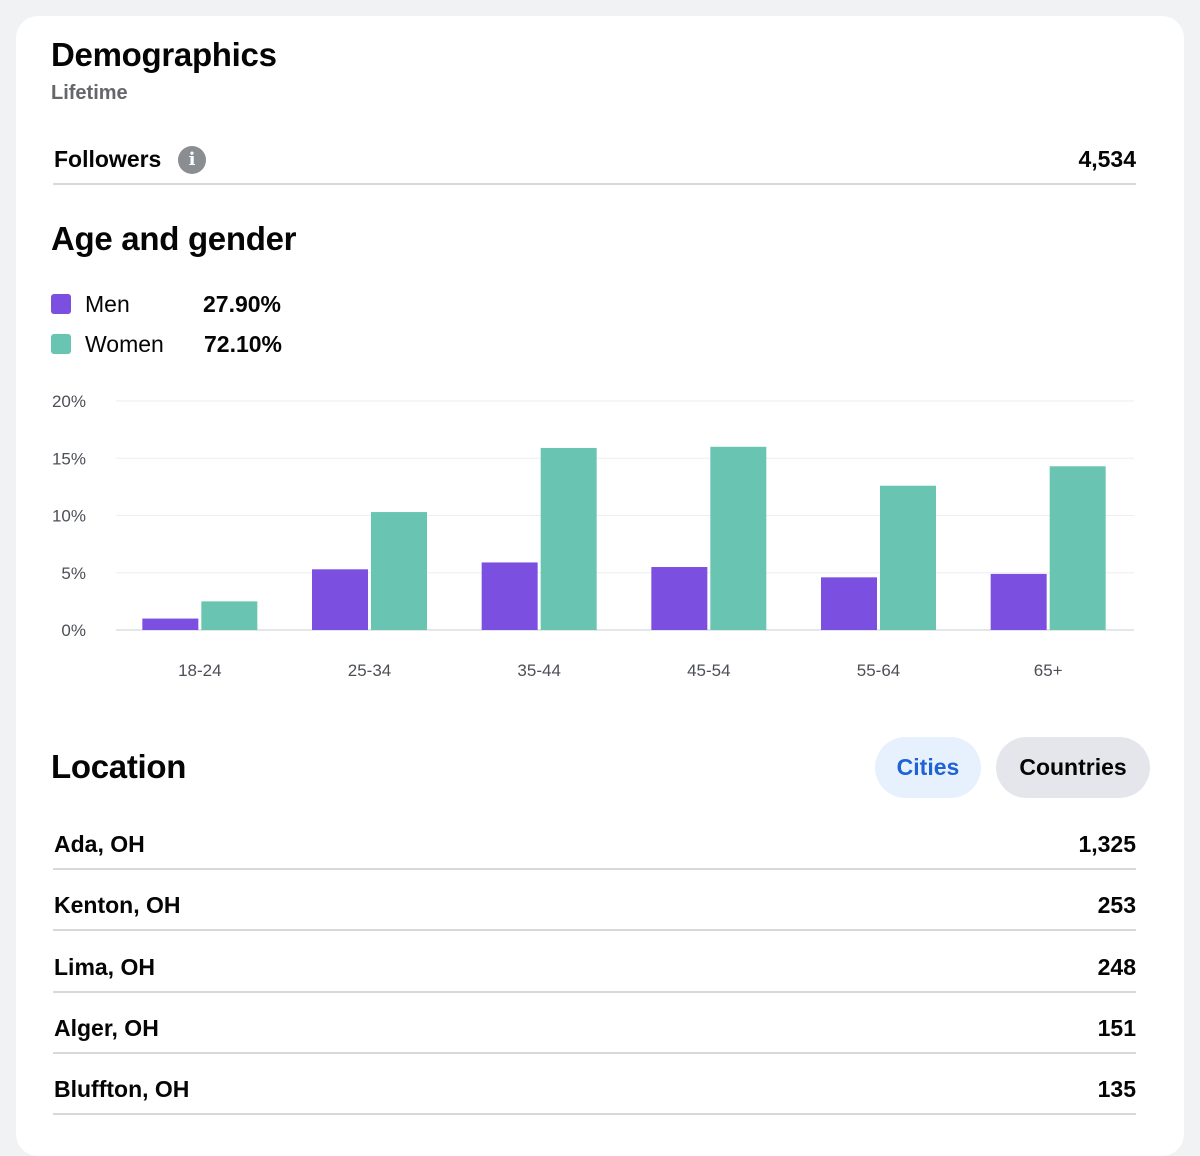 The width and height of the screenshot is (1200, 1156). What do you see at coordinates (538, 670) in the screenshot?
I see `x-tick-label: 35-44` at bounding box center [538, 670].